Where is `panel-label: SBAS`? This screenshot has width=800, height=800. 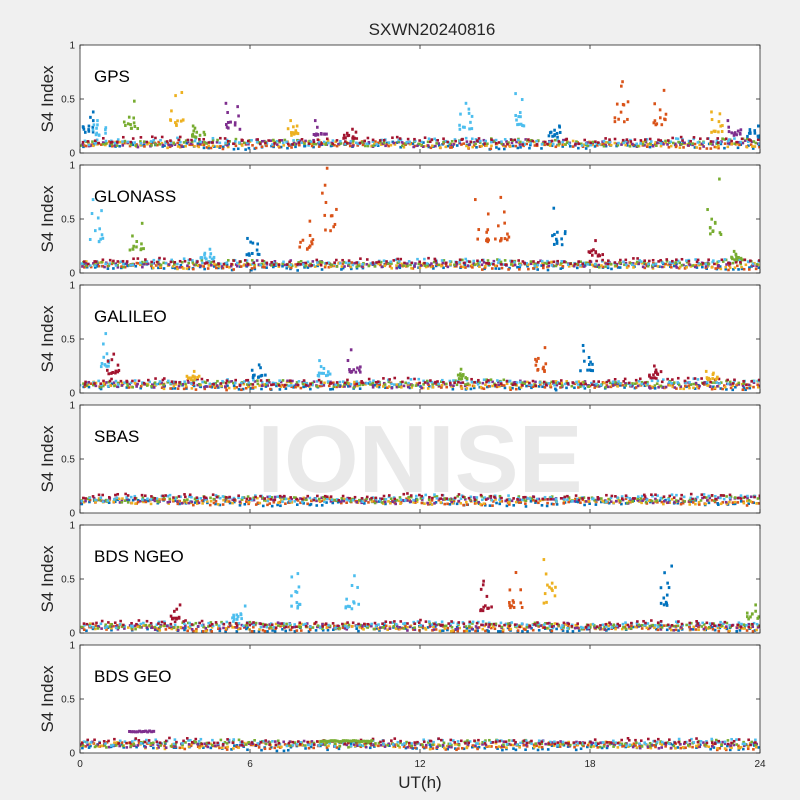
panel-label: SBAS is located at coordinates (116, 436).